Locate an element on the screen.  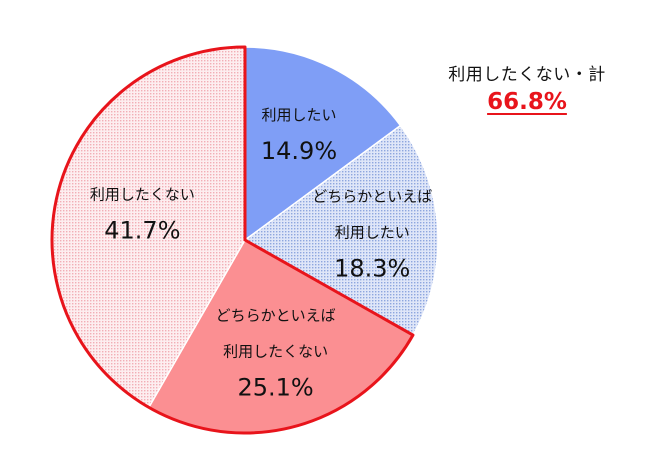
callout-value: 66.8% is located at coordinates (527, 102).